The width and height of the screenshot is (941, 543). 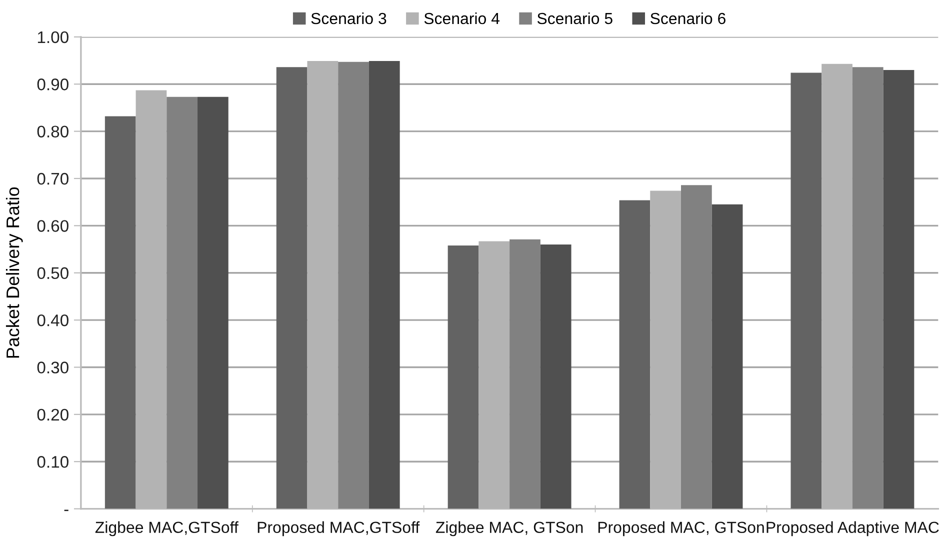 I want to click on y-tick-label: 0.40, so click(x=52, y=320).